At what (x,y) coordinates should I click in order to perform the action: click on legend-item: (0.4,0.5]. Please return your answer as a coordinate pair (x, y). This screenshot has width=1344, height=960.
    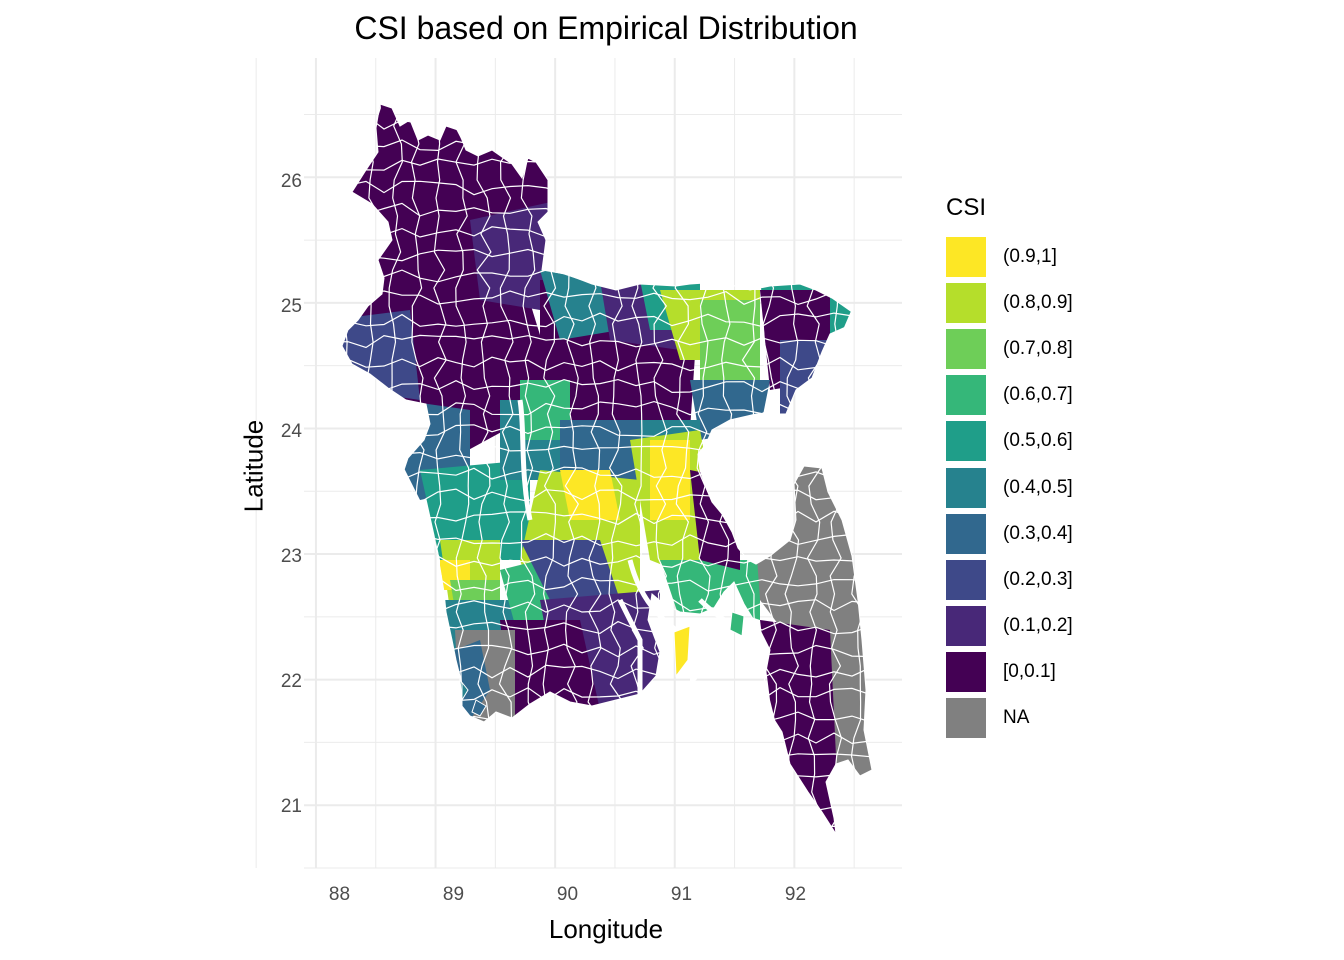
    Looking at the image, I should click on (1009, 487).